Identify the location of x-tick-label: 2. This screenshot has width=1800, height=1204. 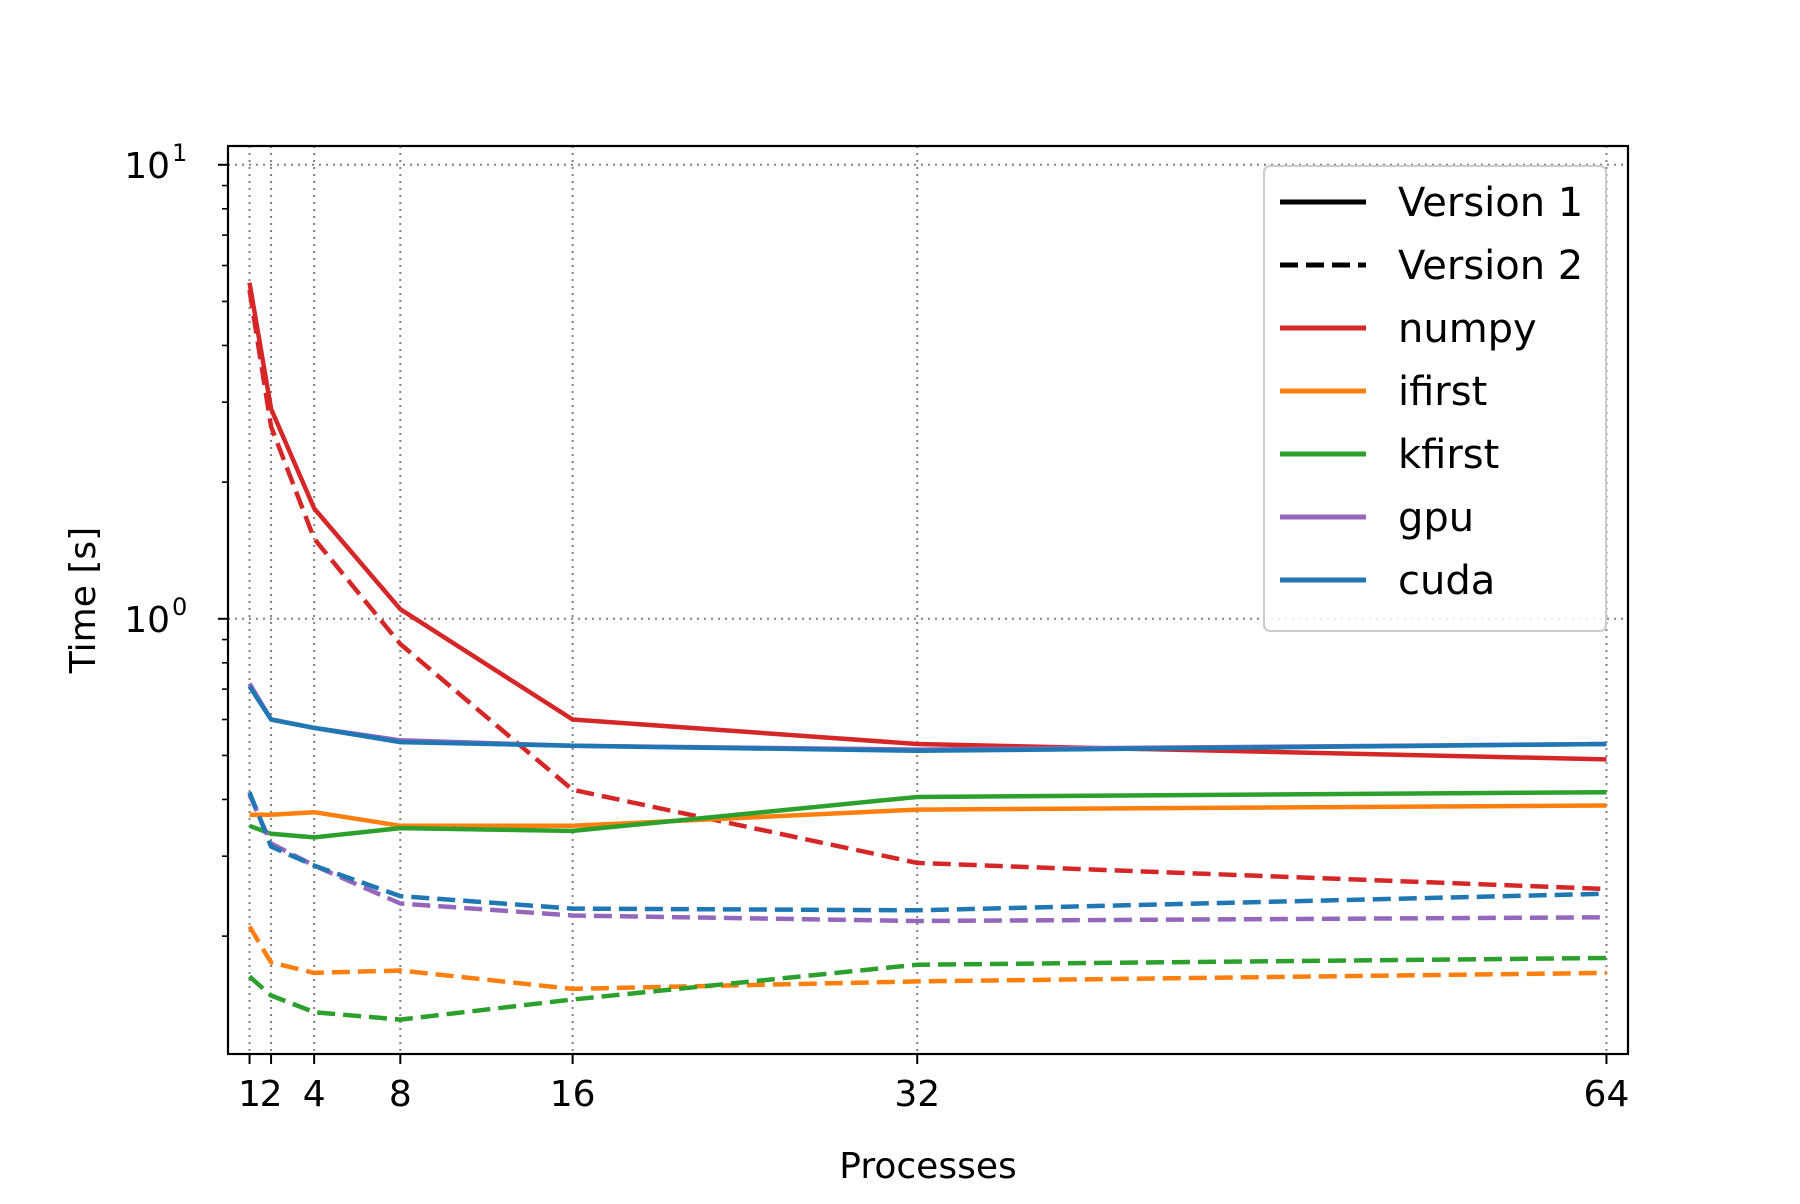
(271, 1094).